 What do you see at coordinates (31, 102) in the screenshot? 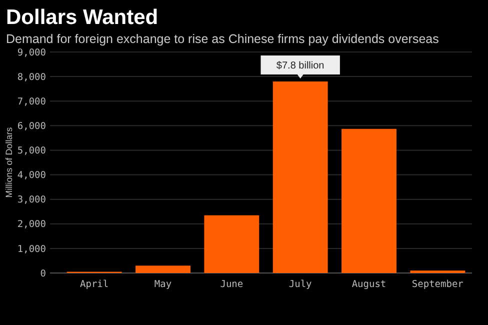
I see `y-tick-label: 7,000` at bounding box center [31, 102].